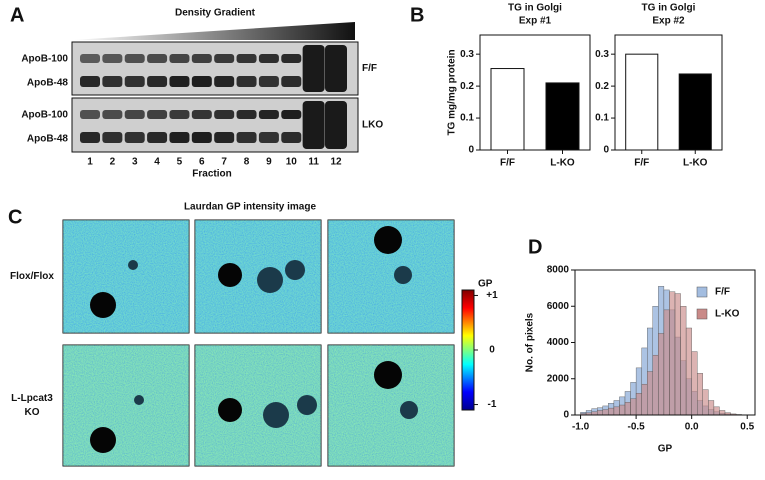  What do you see at coordinates (17, 15) in the screenshot?
I see `panel-letter: A` at bounding box center [17, 15].